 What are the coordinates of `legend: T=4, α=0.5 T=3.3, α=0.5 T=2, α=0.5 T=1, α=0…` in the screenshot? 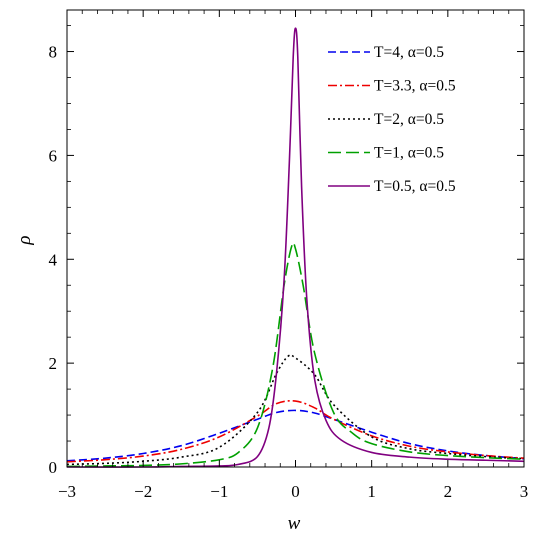 It's located at (392, 119).